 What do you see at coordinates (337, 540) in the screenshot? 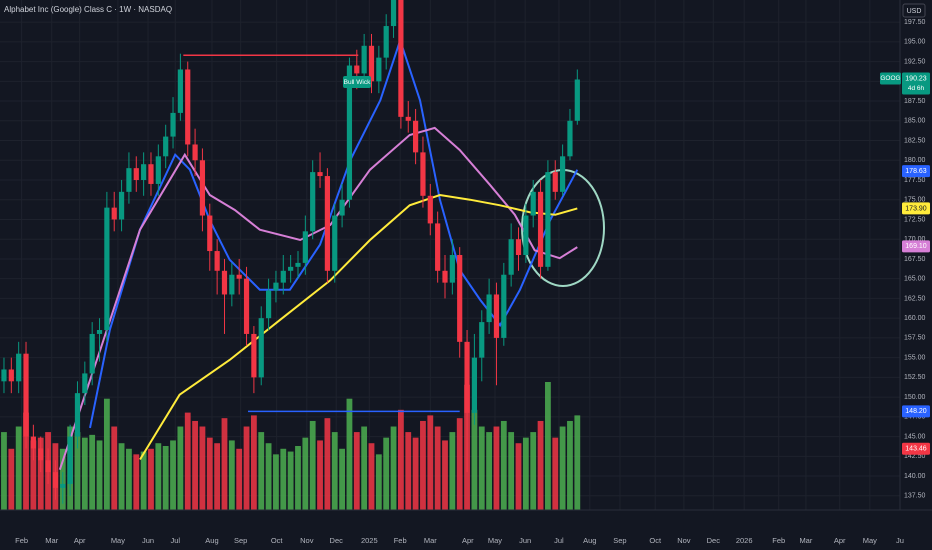
I see `x-tick-label: Dec` at bounding box center [337, 540].